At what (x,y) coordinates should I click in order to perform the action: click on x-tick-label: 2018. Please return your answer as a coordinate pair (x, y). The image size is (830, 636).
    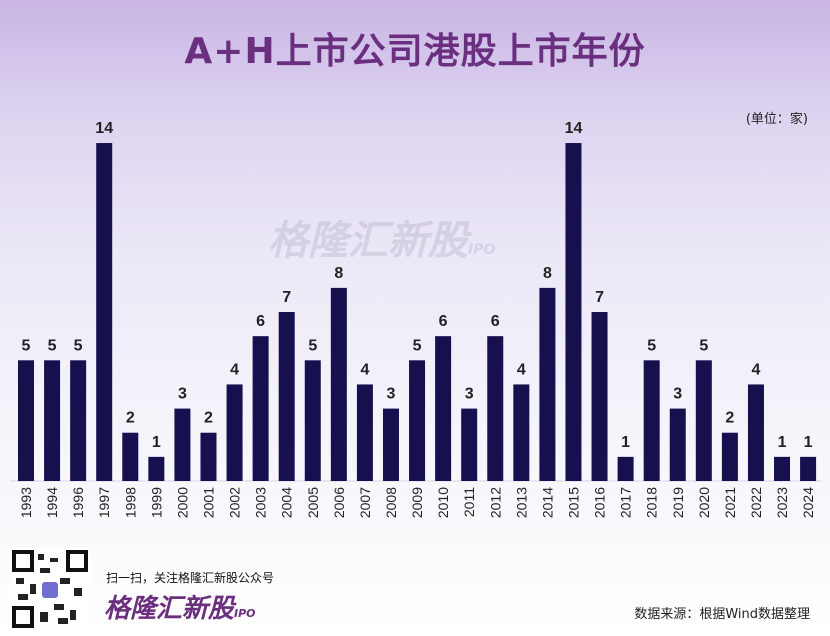
    Looking at the image, I should click on (652, 502).